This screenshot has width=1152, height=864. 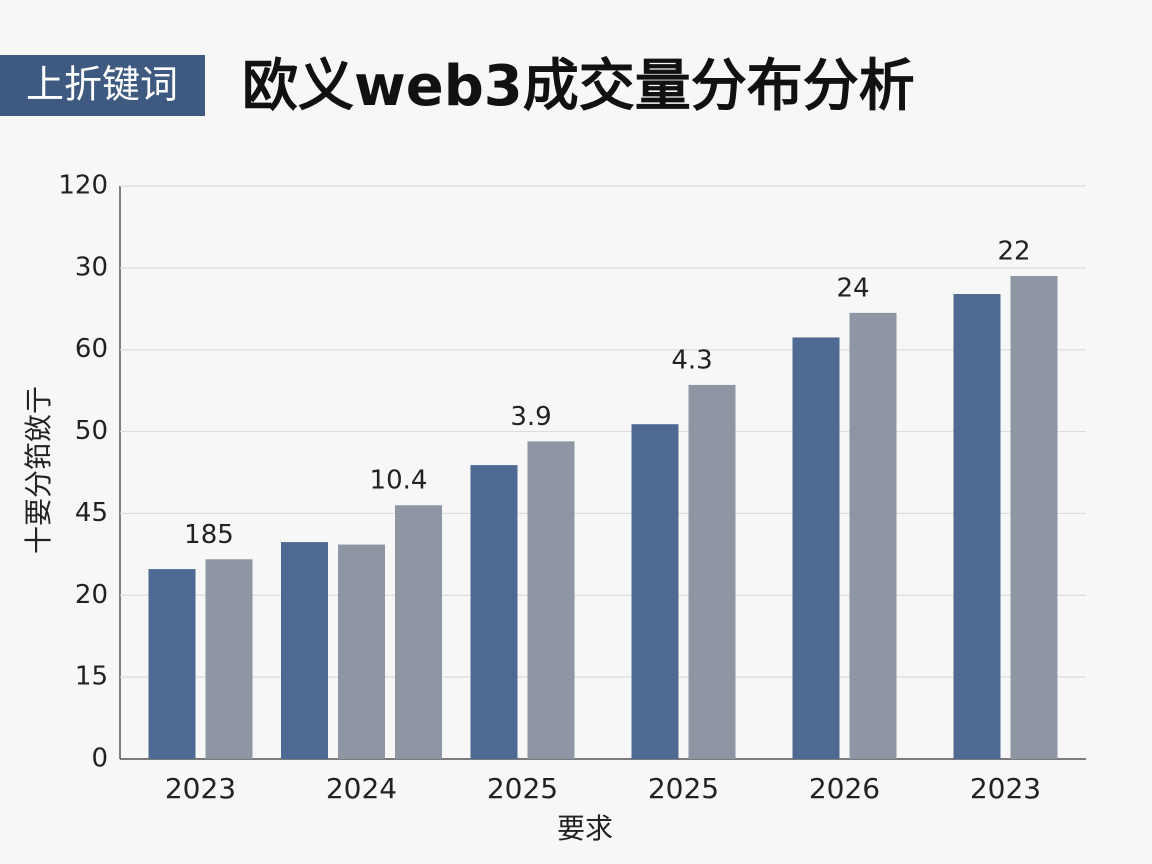 What do you see at coordinates (530, 417) in the screenshot?
I see `group-label: 3.9` at bounding box center [530, 417].